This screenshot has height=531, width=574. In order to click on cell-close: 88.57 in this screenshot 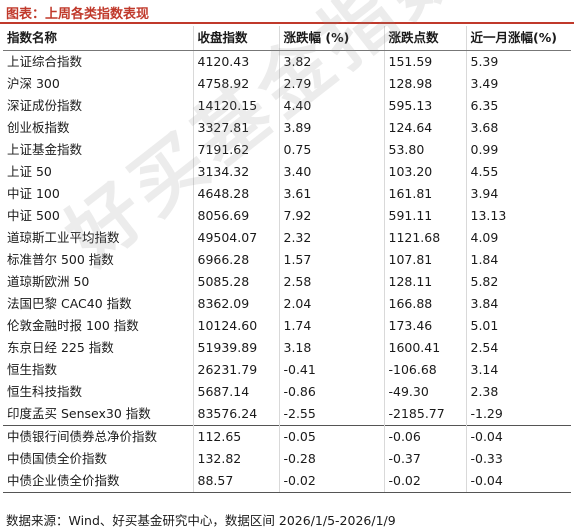, I will do `click(236, 481)`.